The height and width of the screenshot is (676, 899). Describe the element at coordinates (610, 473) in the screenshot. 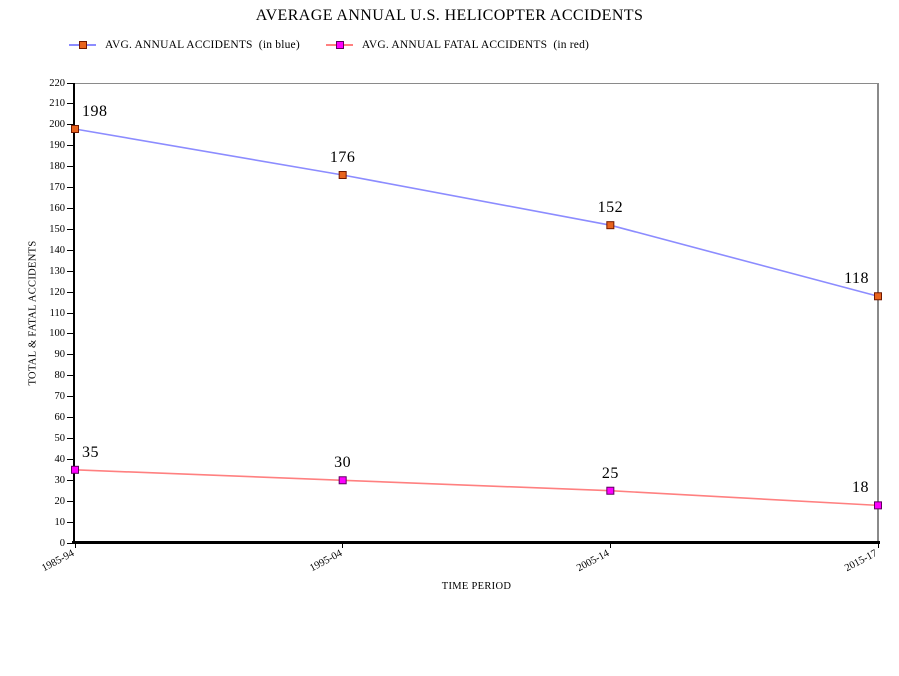

I see `data-point-label: 25` at that location.